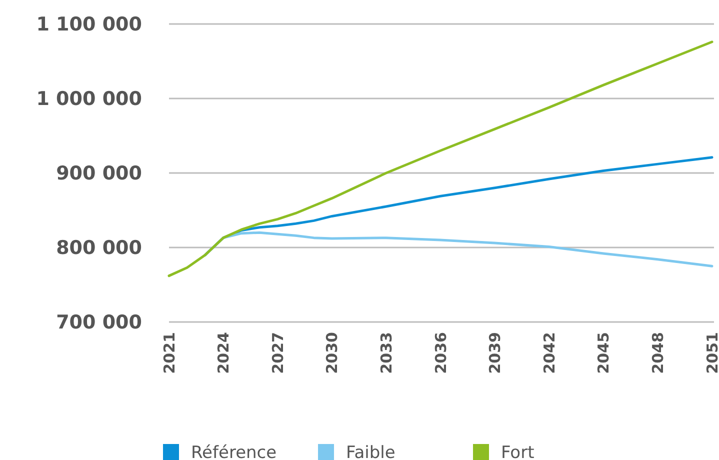  I want to click on x-tick-label: 2036, so click(441, 353).